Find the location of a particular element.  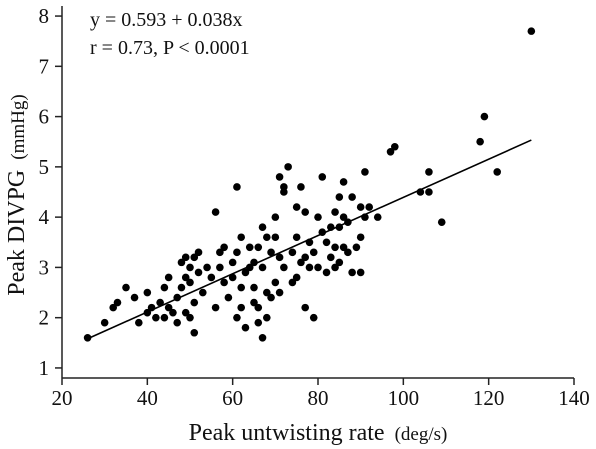

y-tick-label: 3 is located at coordinates (44, 267).